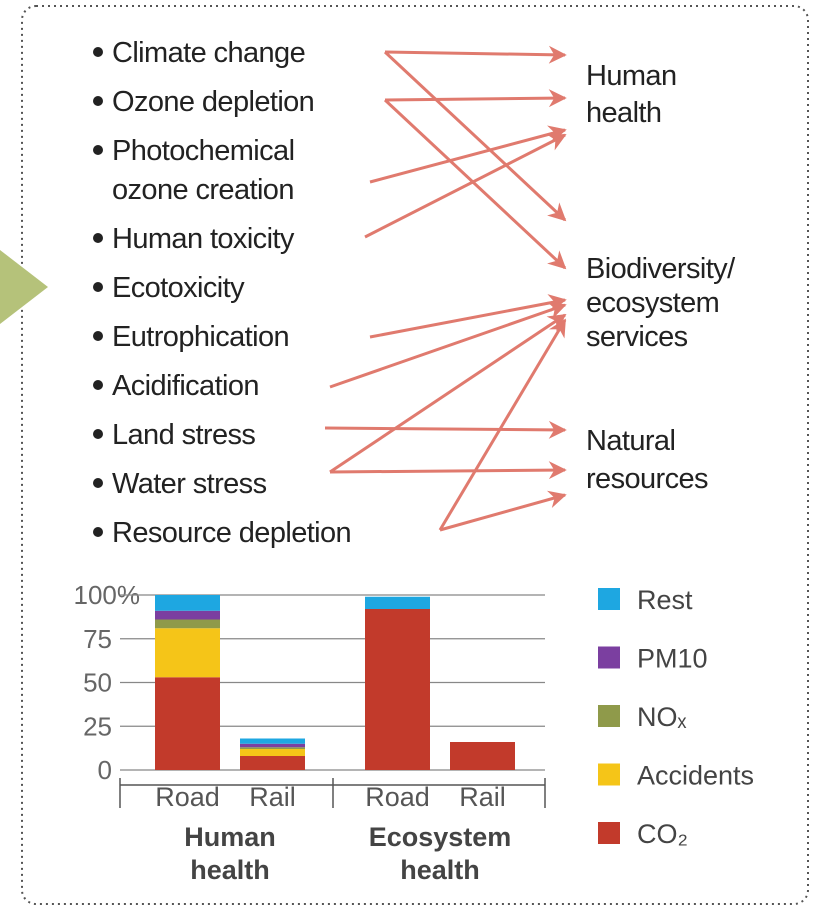 This screenshot has height=913, width=818. What do you see at coordinates (630, 441) in the screenshot?
I see `endpoint-label: Natural` at bounding box center [630, 441].